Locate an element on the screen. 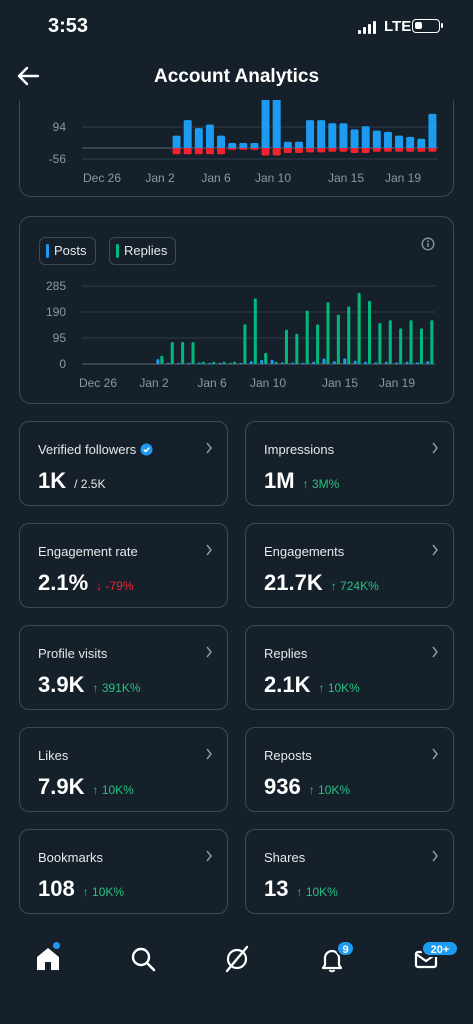  diverging-bar-chart: 94 -56 Dec 26 Jan 2 Jan 6 Jan 10 Jan 15 Jan 19 is located at coordinates (243, 138).